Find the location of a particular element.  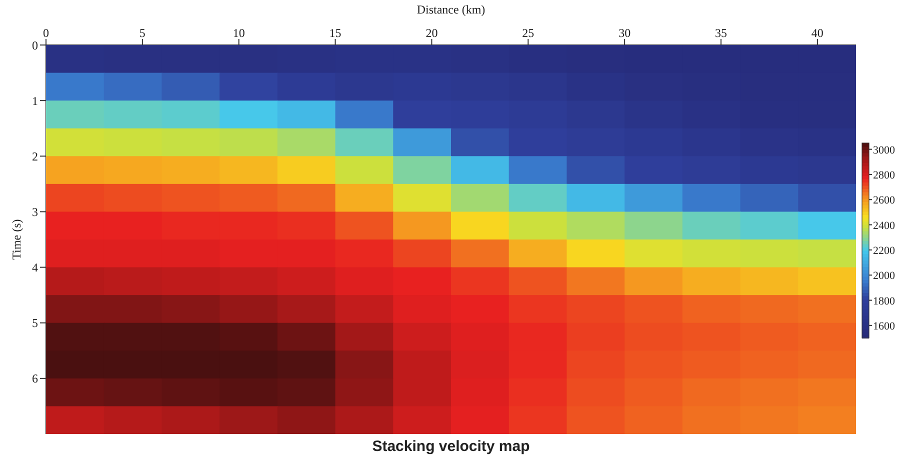

y-tick-label: 4 is located at coordinates (35, 267).